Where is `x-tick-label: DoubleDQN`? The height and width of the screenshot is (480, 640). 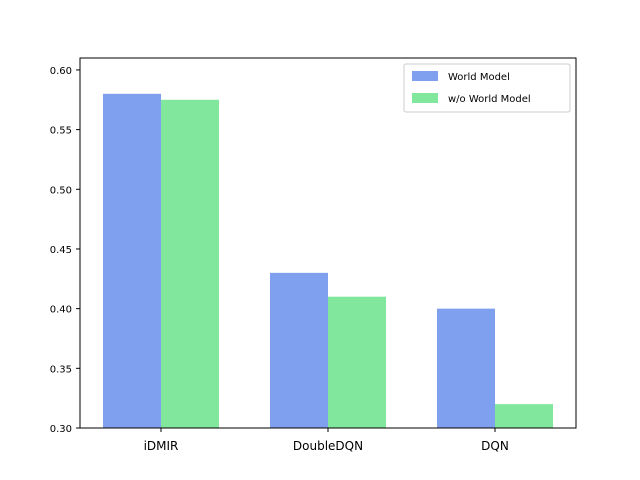 x-tick-label: DoubleDQN is located at coordinates (328, 446).